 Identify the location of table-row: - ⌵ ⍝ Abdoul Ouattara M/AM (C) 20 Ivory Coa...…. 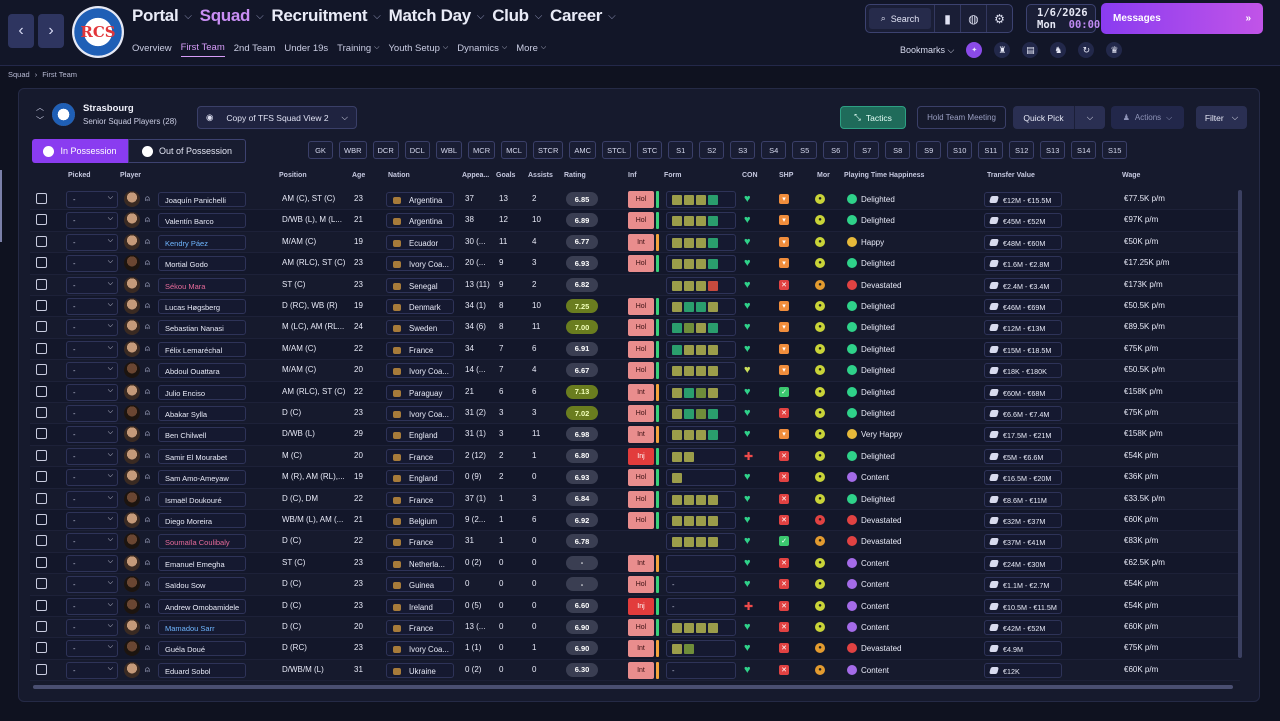
(635, 371).